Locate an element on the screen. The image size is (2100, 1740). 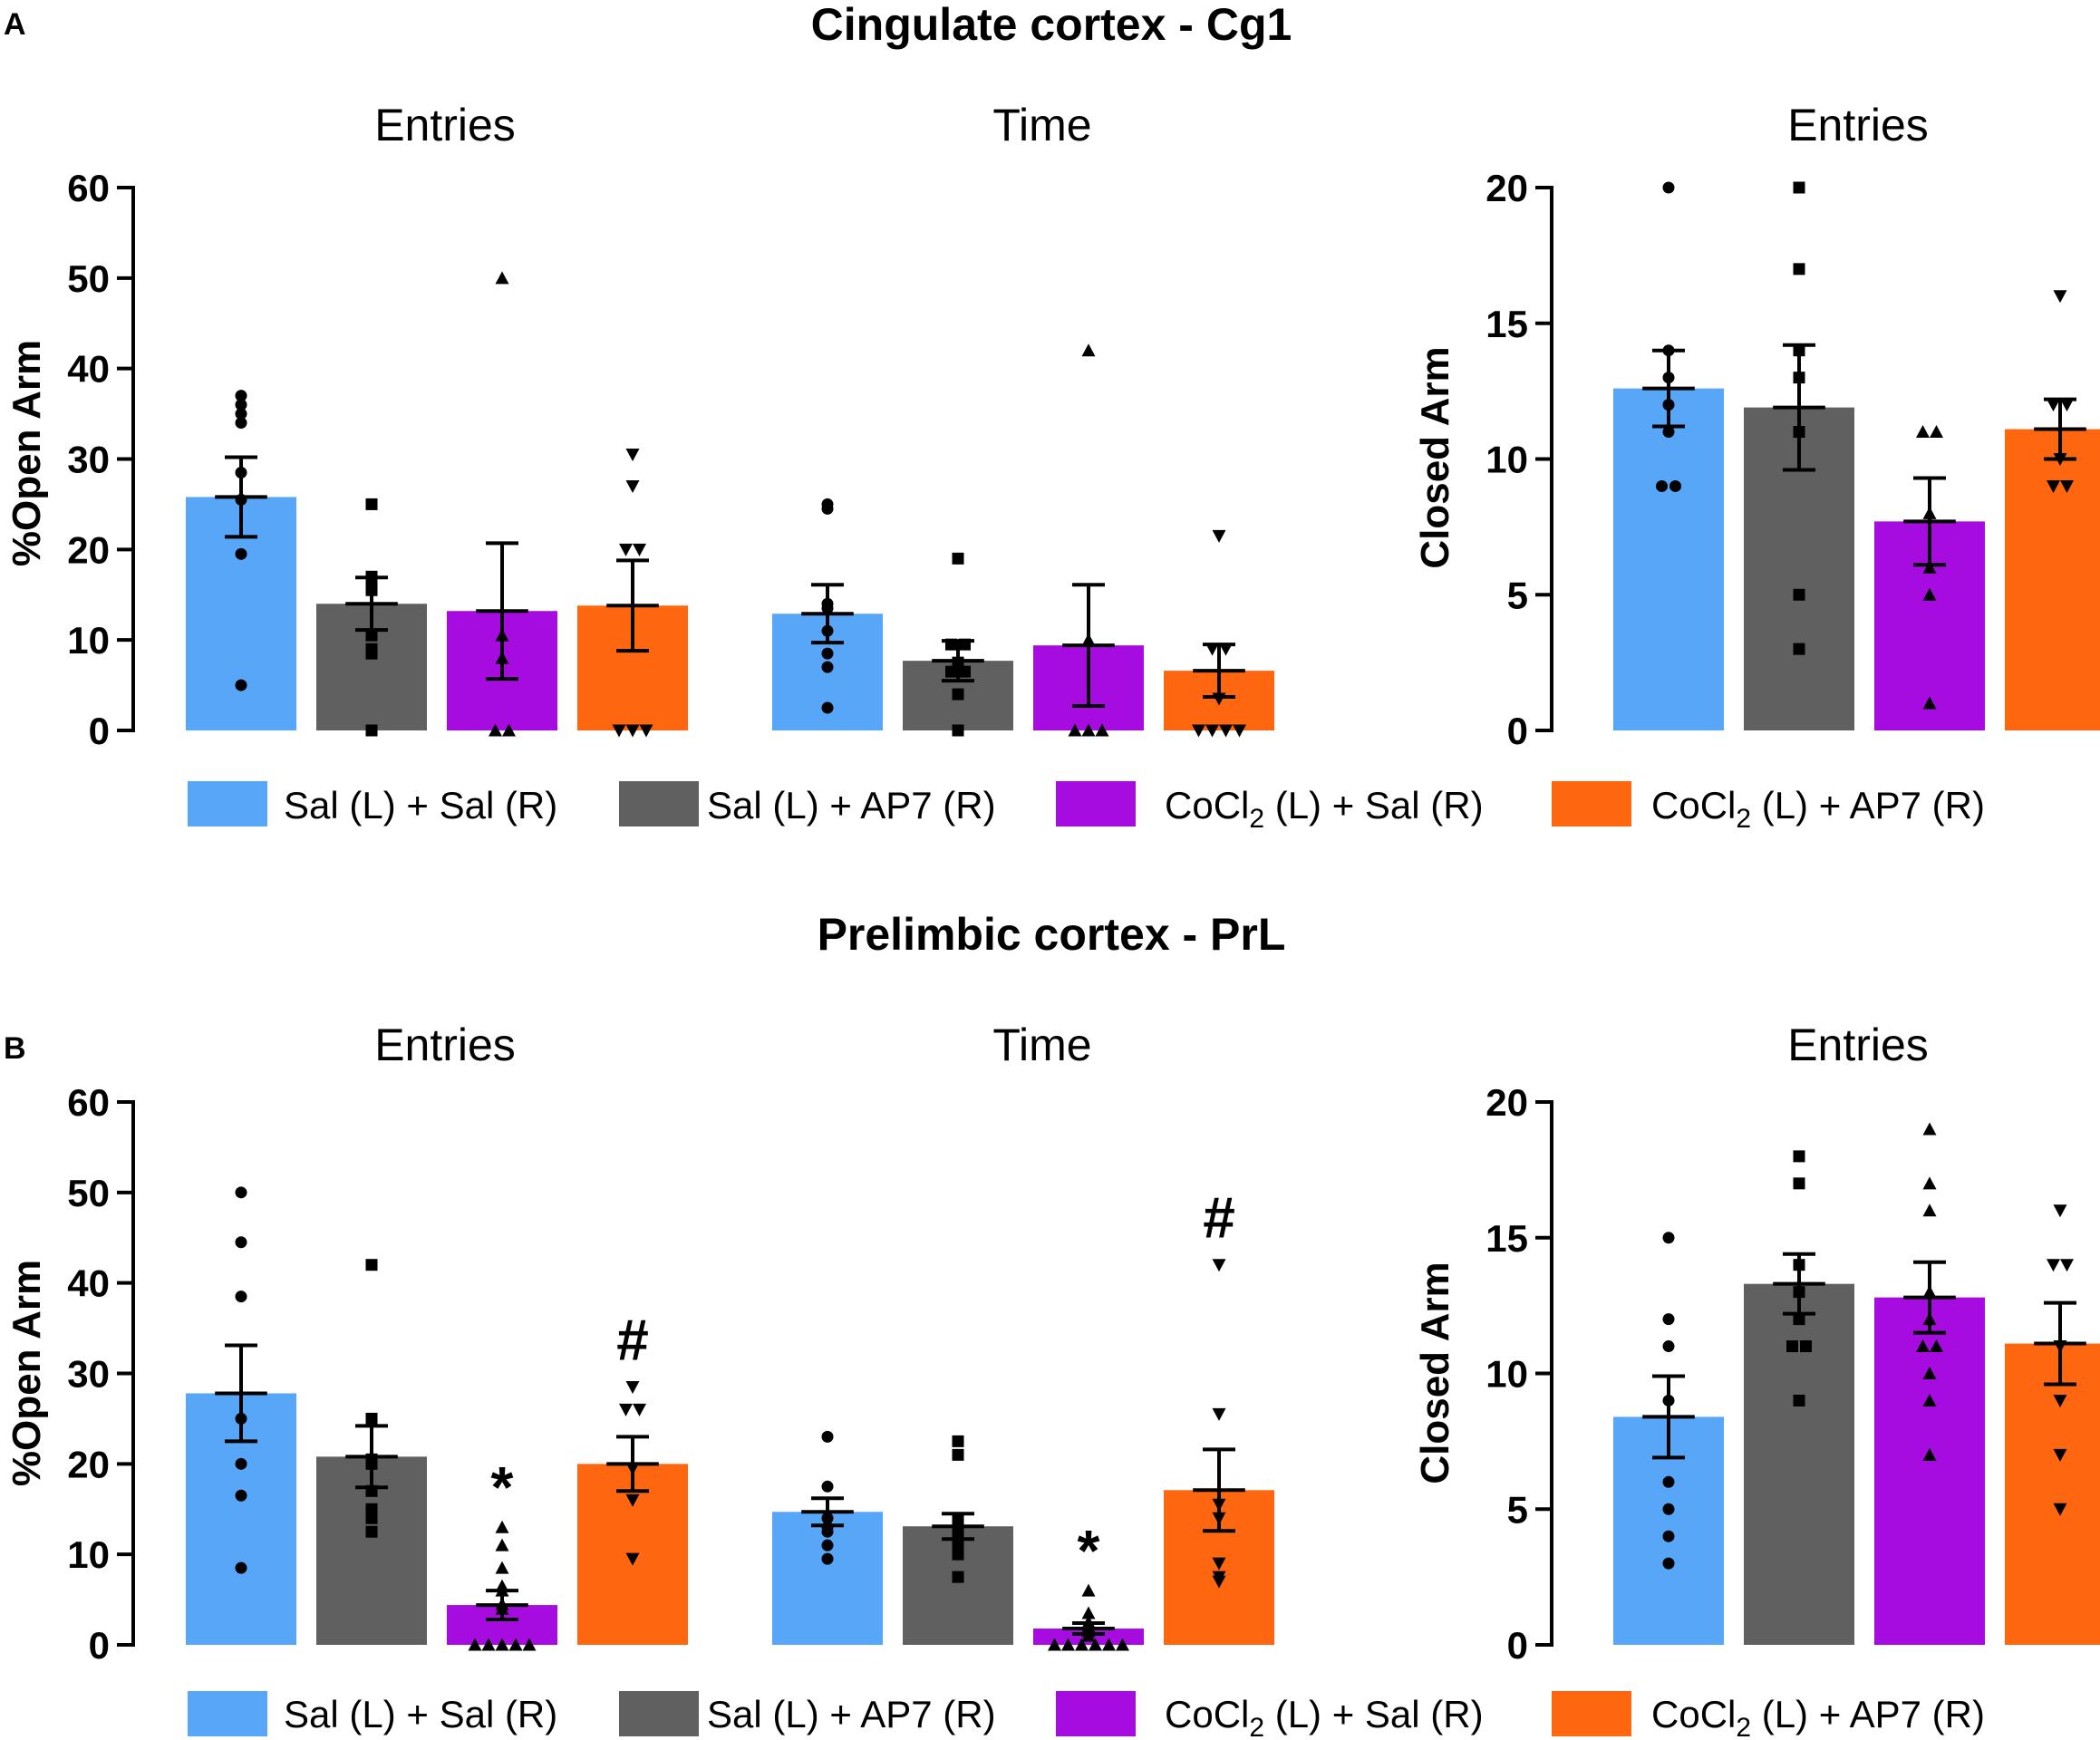
chart-b-open-arm-time: *# is located at coordinates (1023, 1418).